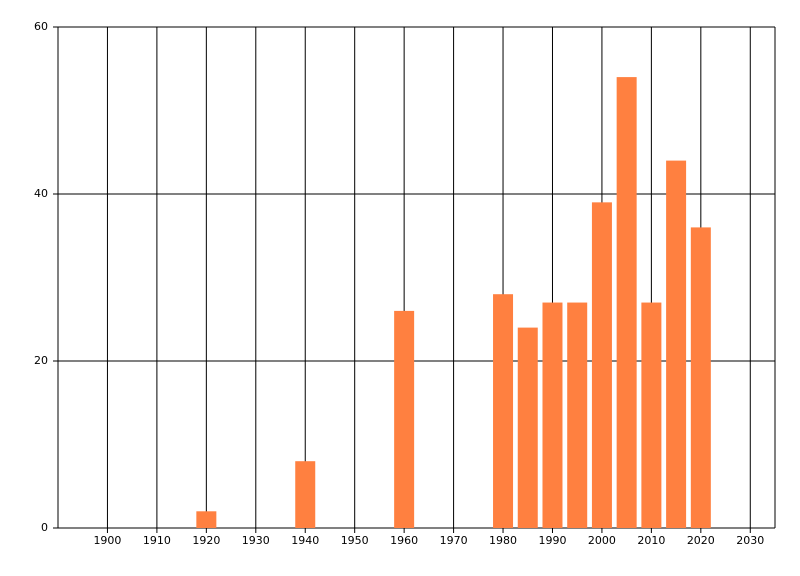 The height and width of the screenshot is (576, 800). What do you see at coordinates (41, 26) in the screenshot?
I see `y-tick-label: 60` at bounding box center [41, 26].